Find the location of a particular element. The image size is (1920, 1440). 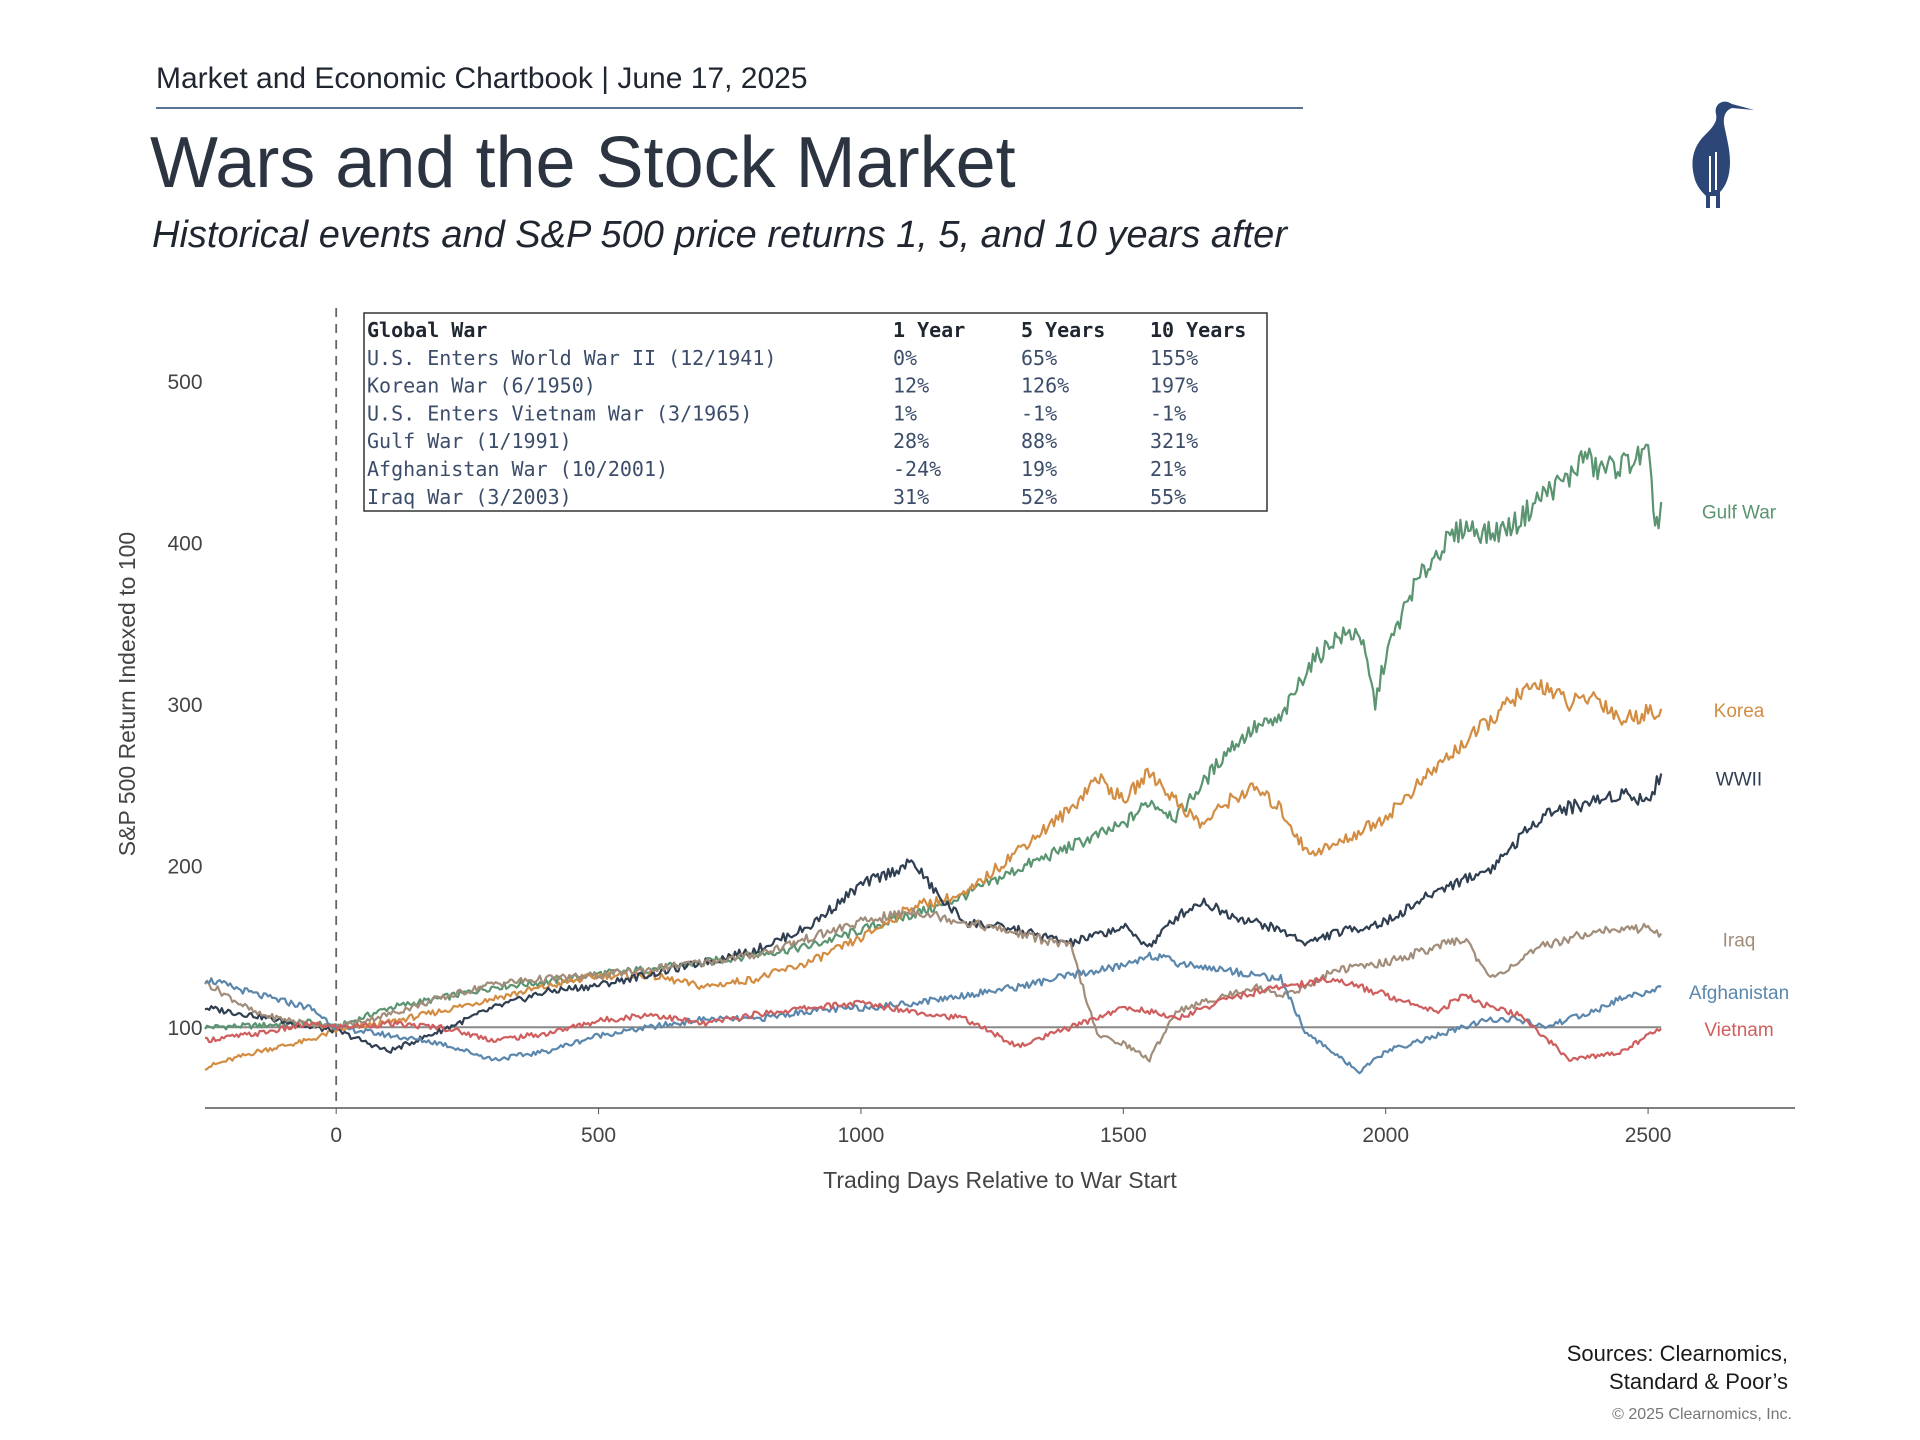

table-cell: 31% is located at coordinates (911, 497).